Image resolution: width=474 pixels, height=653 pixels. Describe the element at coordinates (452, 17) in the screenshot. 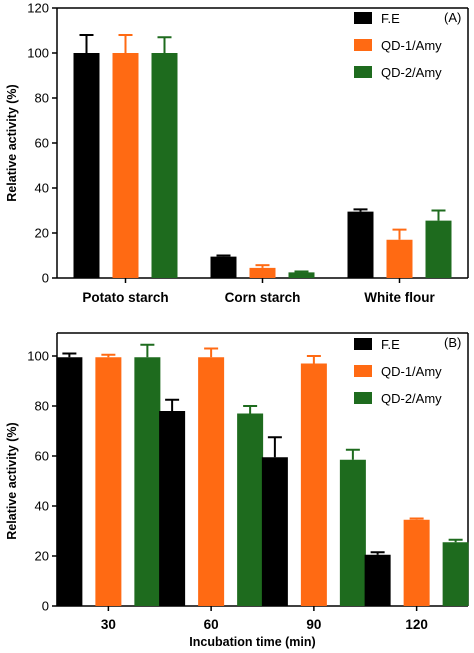

I see `panel-label: (A)` at that location.